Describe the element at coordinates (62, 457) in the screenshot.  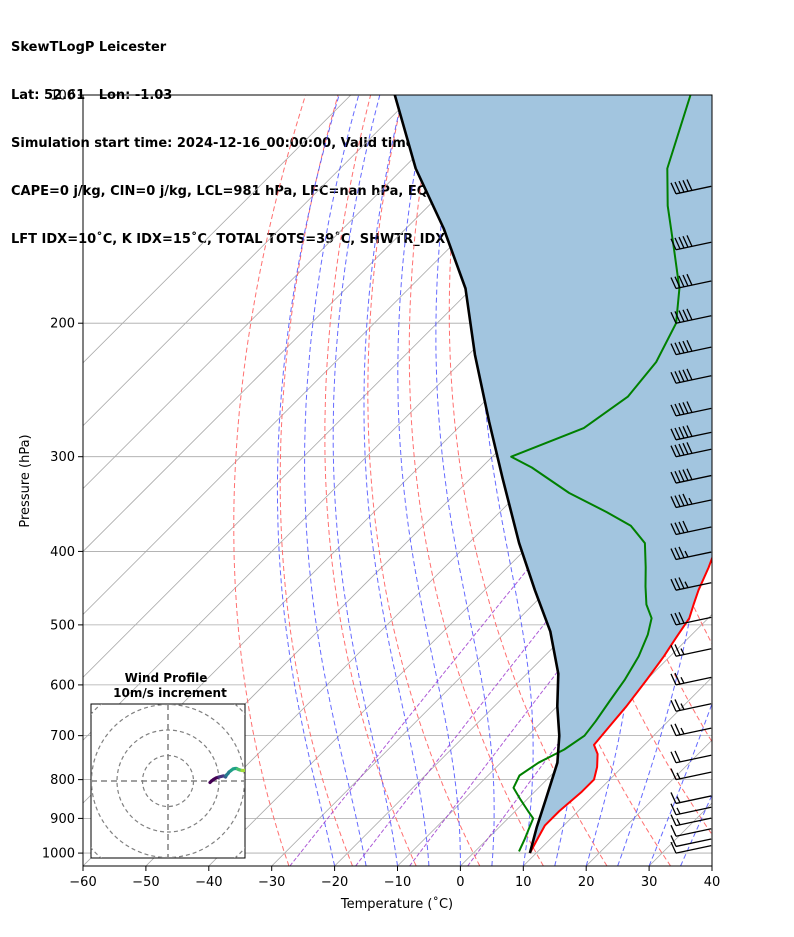
I see `y-tick-label: 300` at that location.